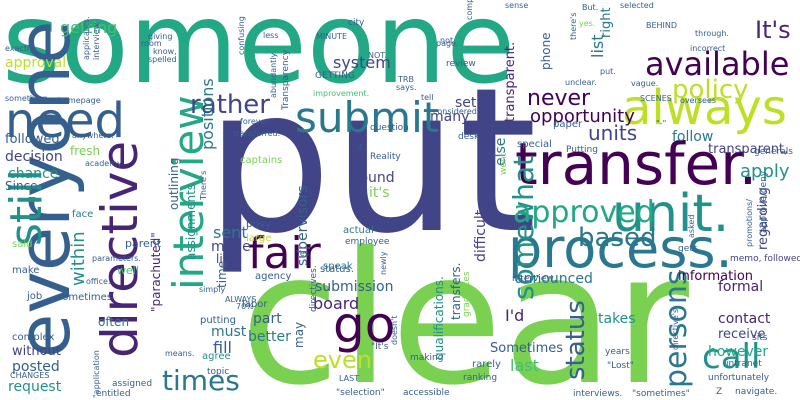 The width and height of the screenshot is (800, 400). I want to click on word-complicated: complicated., so click(469, 10).